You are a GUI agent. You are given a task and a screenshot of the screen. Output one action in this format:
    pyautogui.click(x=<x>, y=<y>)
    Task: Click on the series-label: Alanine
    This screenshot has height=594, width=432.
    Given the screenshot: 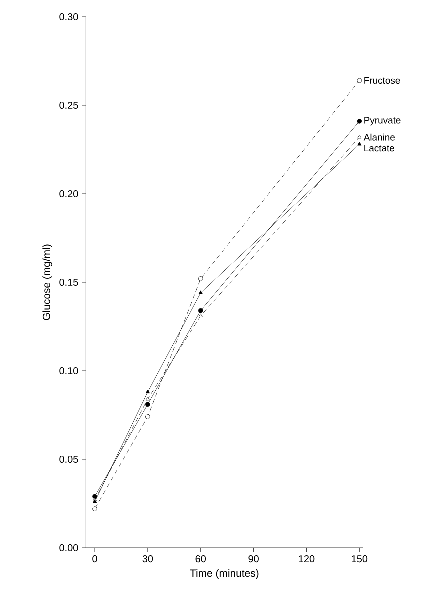 What is the action you would take?
    pyautogui.click(x=379, y=137)
    